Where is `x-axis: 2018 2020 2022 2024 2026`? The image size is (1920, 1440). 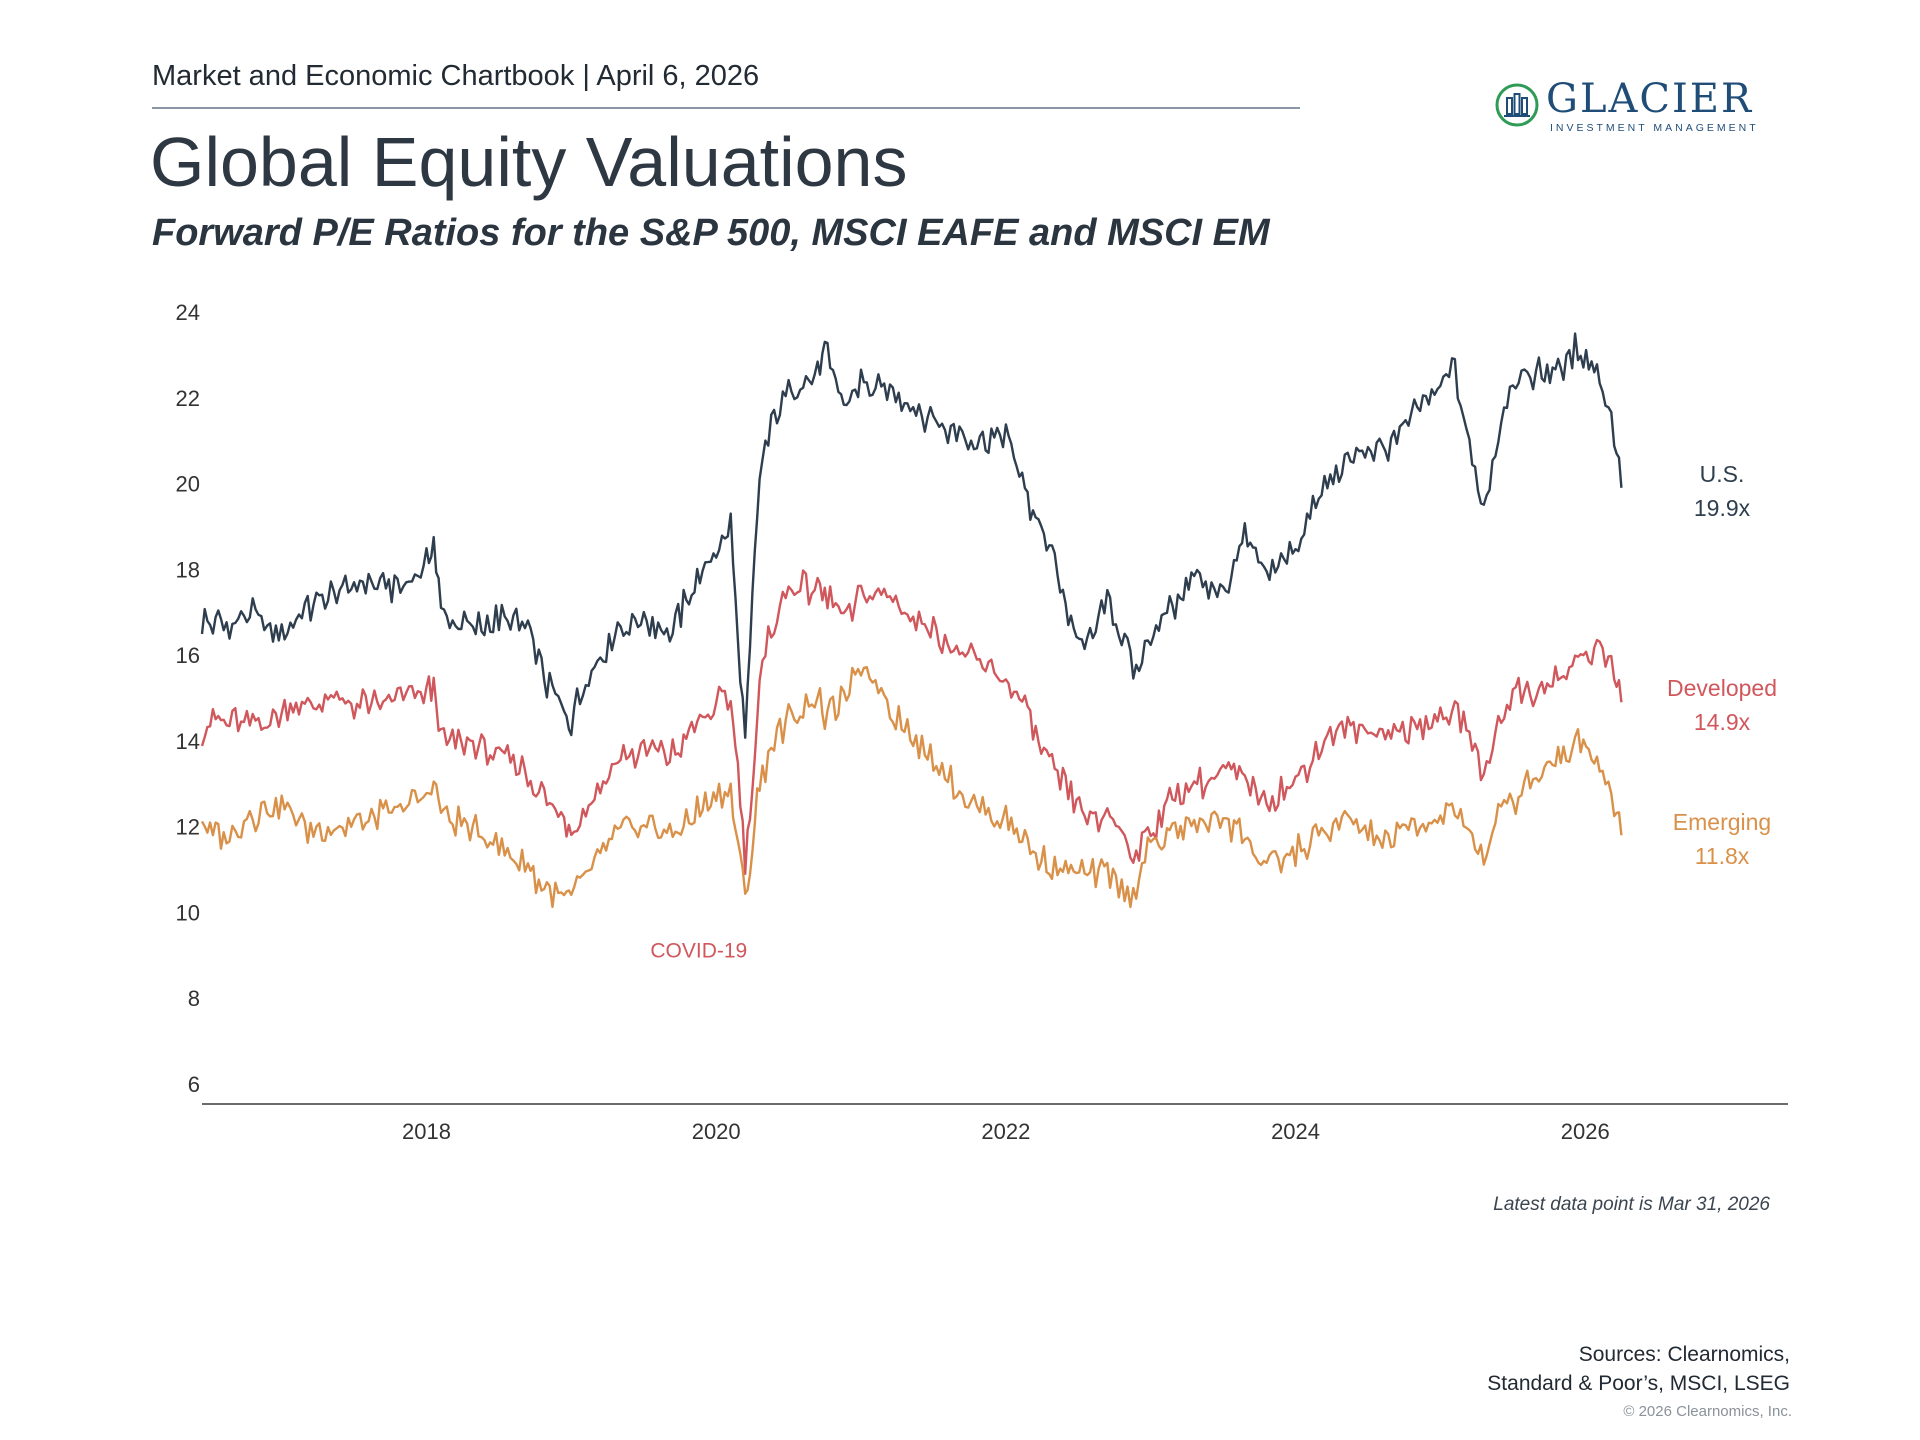
x-axis: 2018 2020 2022 2024 2026 is located at coordinates (995, 1123).